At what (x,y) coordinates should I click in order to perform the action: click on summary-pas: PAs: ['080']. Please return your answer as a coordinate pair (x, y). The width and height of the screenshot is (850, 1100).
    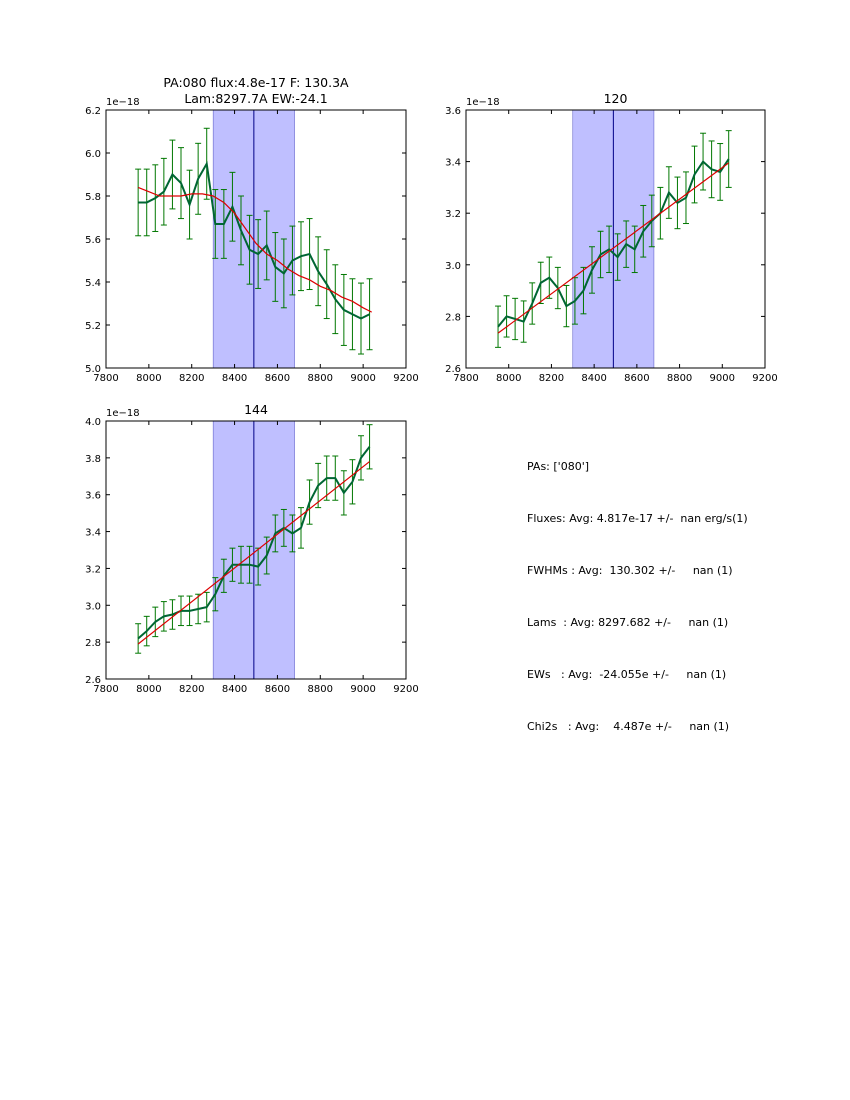
    Looking at the image, I should click on (558, 466).